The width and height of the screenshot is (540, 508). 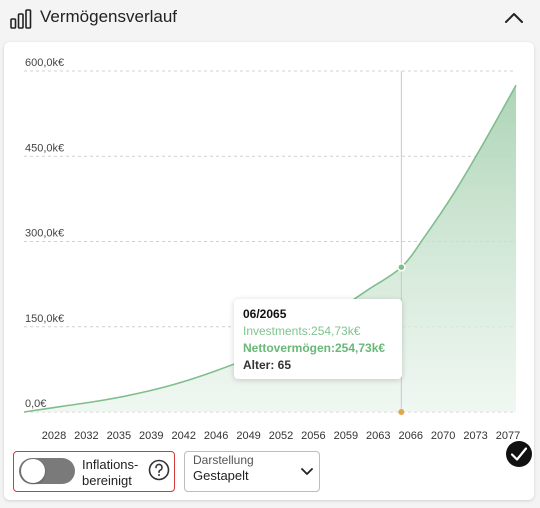 I want to click on bar-chart-icon, so click(x=21, y=19).